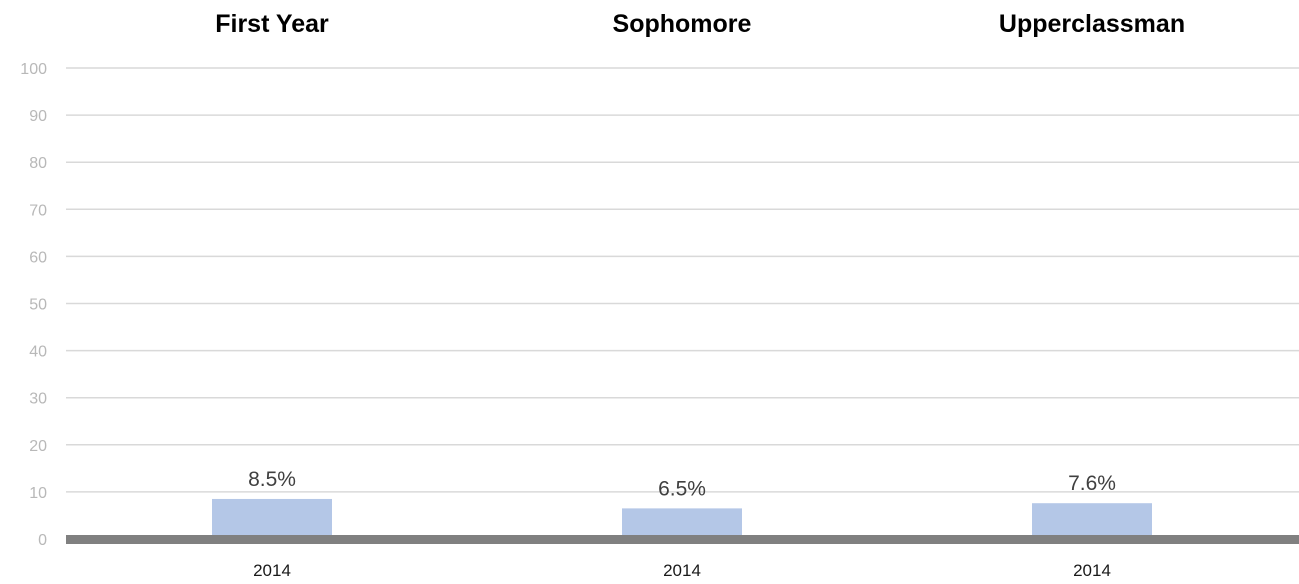  I want to click on y-tick-label: 30, so click(38, 399).